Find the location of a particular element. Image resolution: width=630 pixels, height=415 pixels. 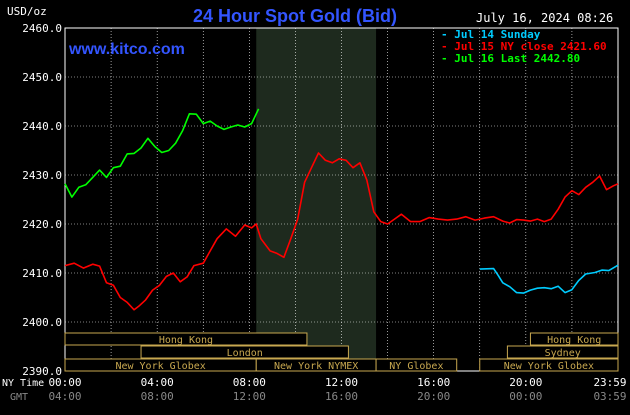

y-axis-unit: USD/oz is located at coordinates (27, 11).